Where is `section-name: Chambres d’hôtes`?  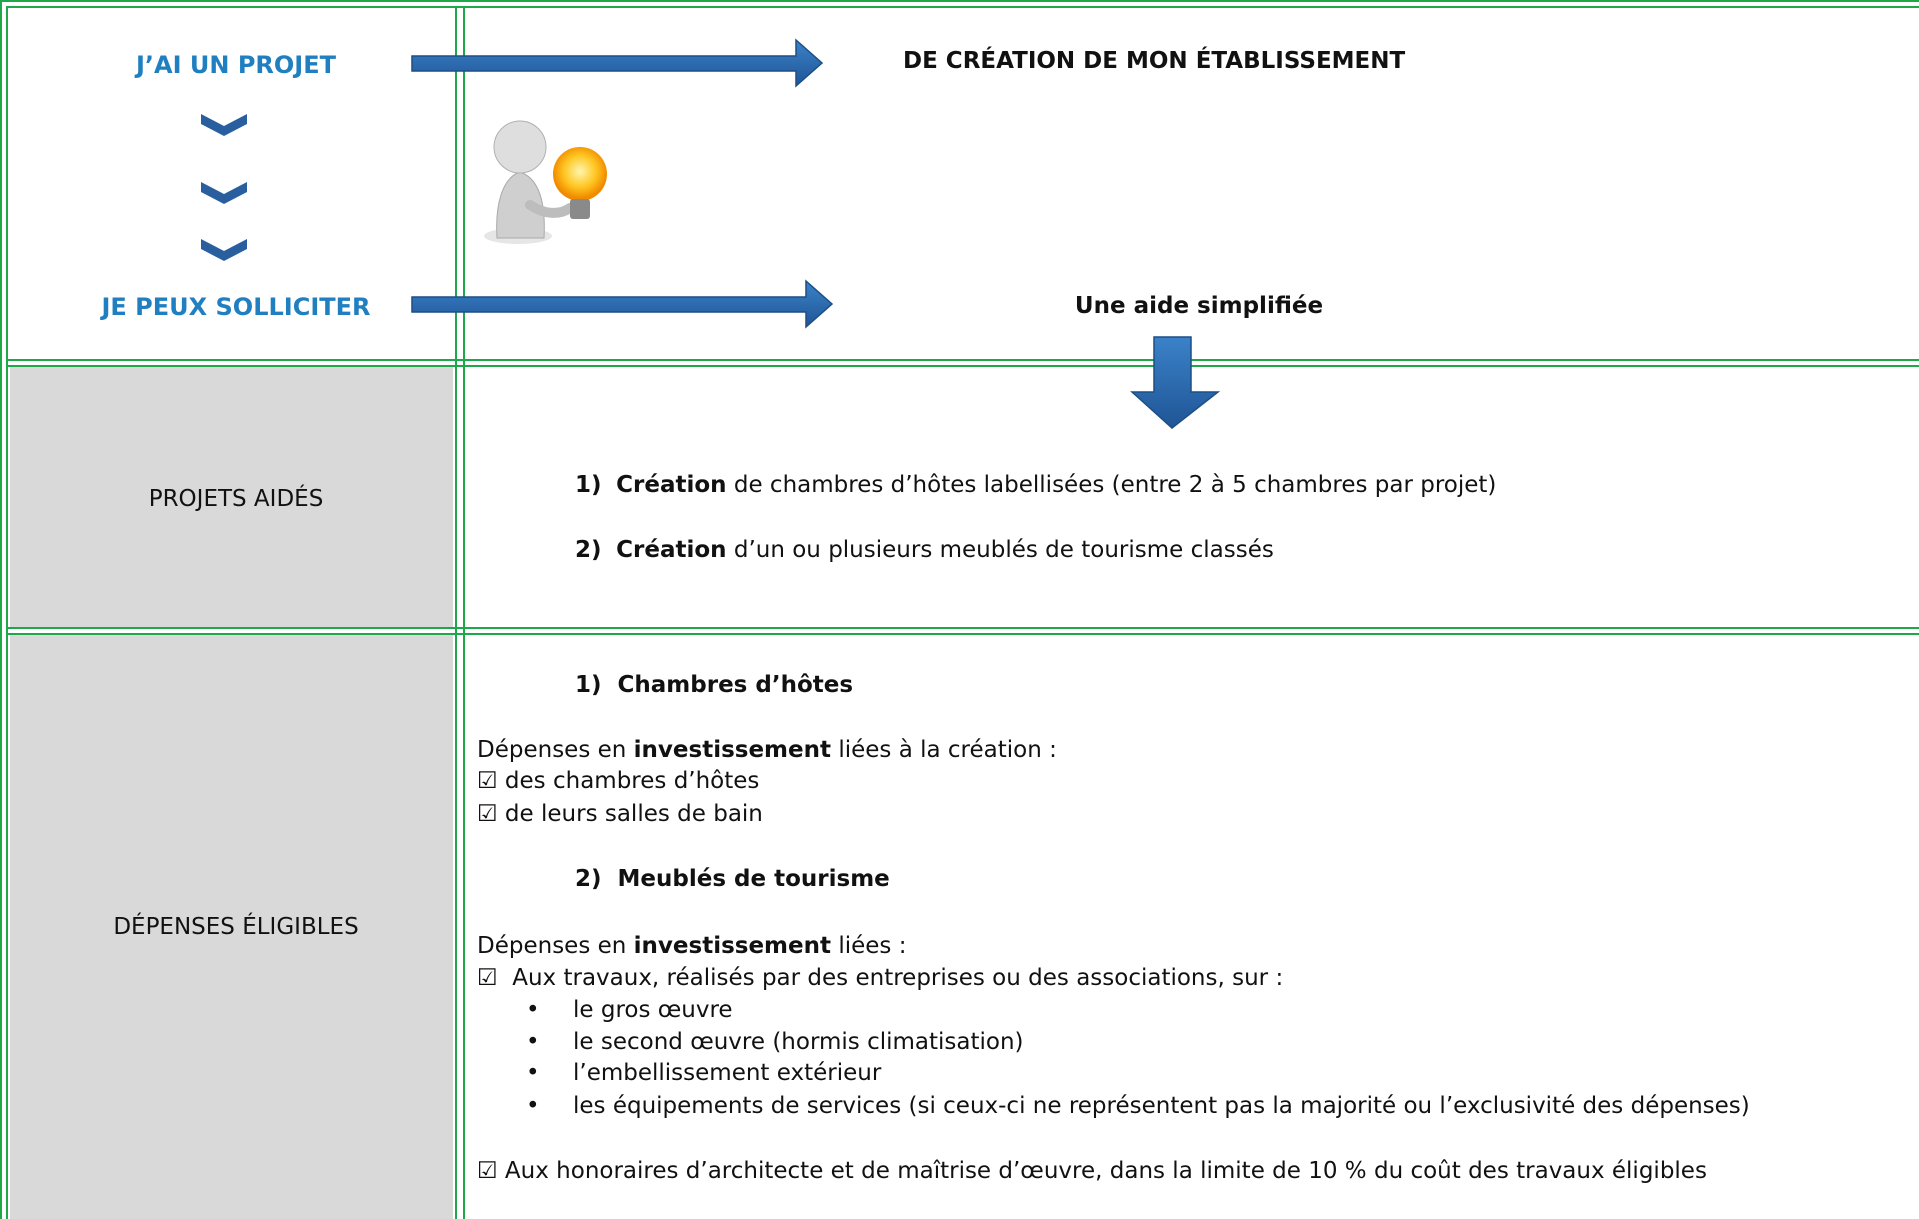 section-name: Chambres d’hôtes is located at coordinates (735, 685).